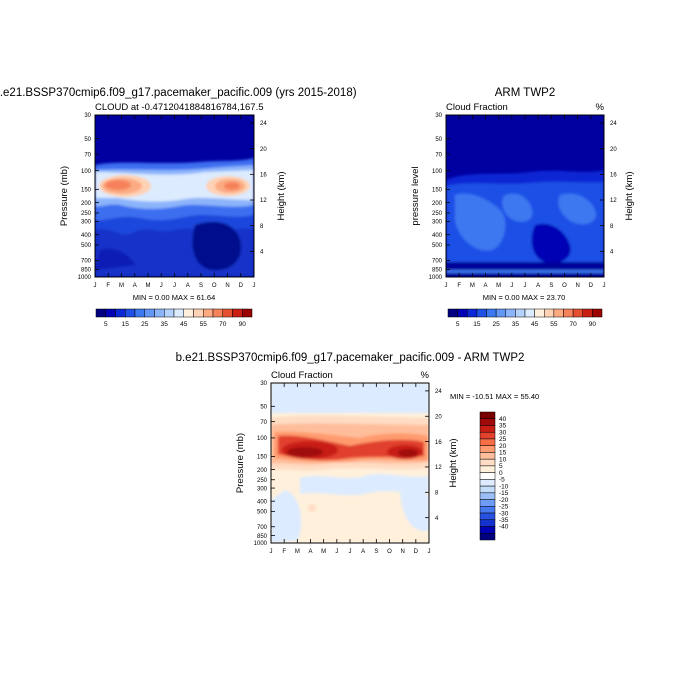 The height and width of the screenshot is (700, 700). Describe the element at coordinates (612, 227) in the screenshot. I see `height-tick-label: 8` at that location.